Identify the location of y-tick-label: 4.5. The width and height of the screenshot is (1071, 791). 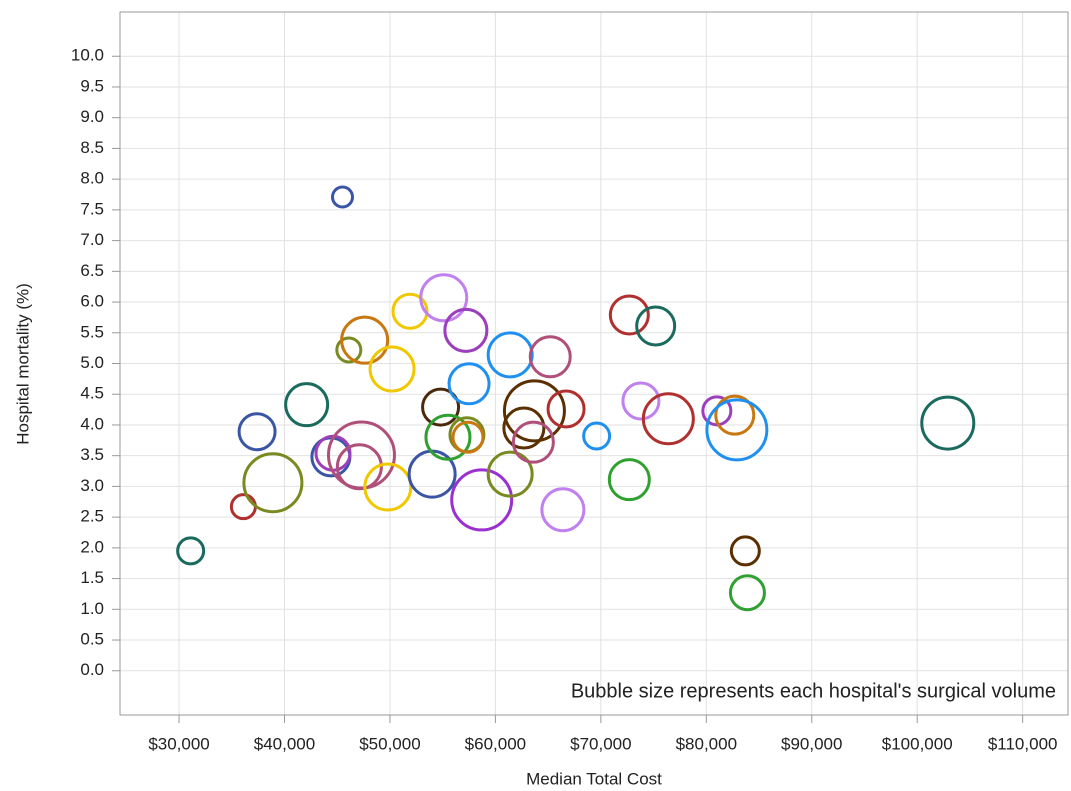
(92, 393).